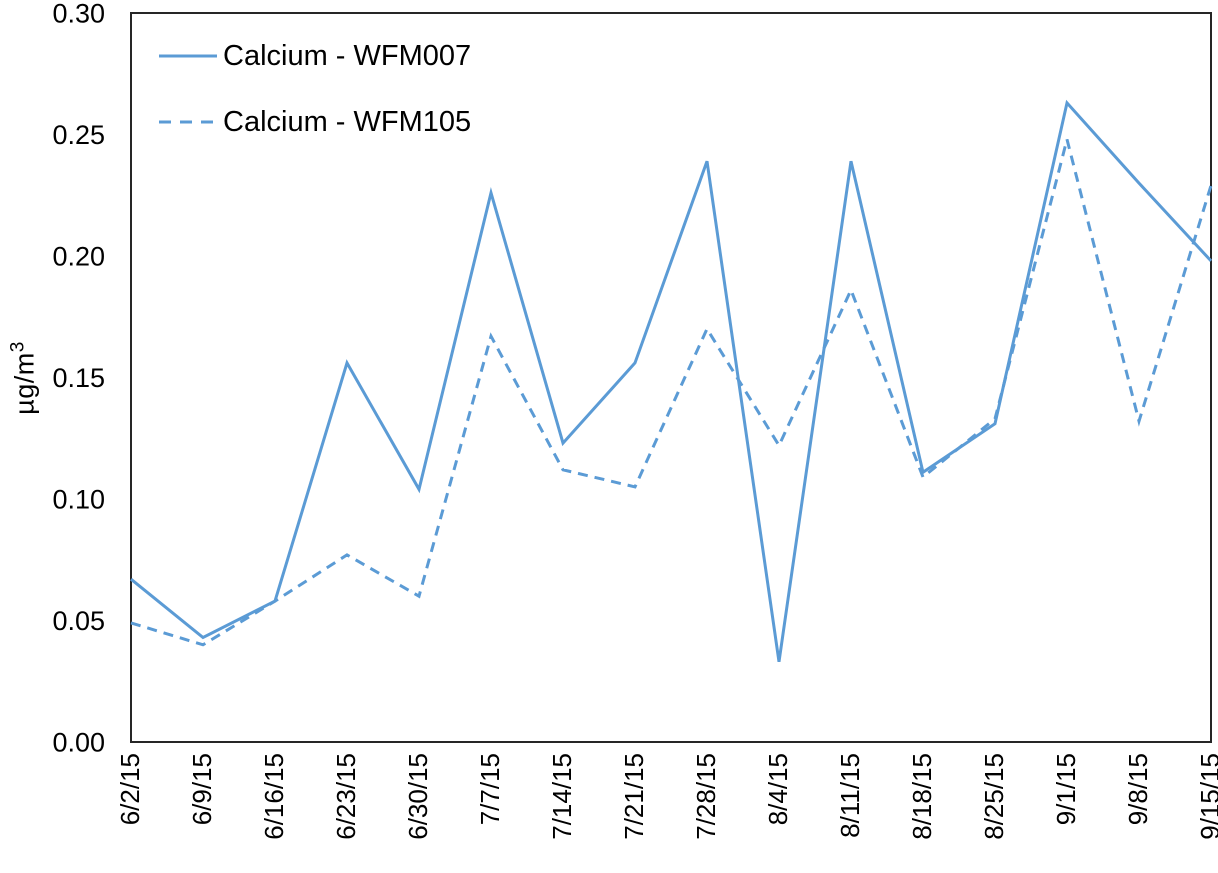 The height and width of the screenshot is (873, 1218). I want to click on x-axis-tick-label: 7/28/15, so click(706, 796).